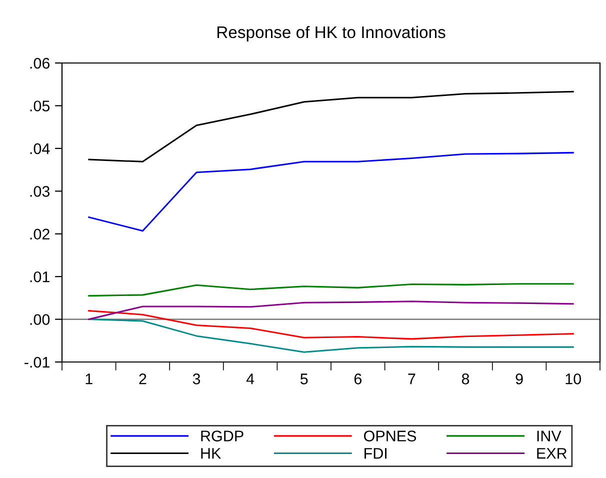 The image size is (606, 478). Describe the element at coordinates (222, 436) in the screenshot. I see `legend-label: RGDP` at that location.